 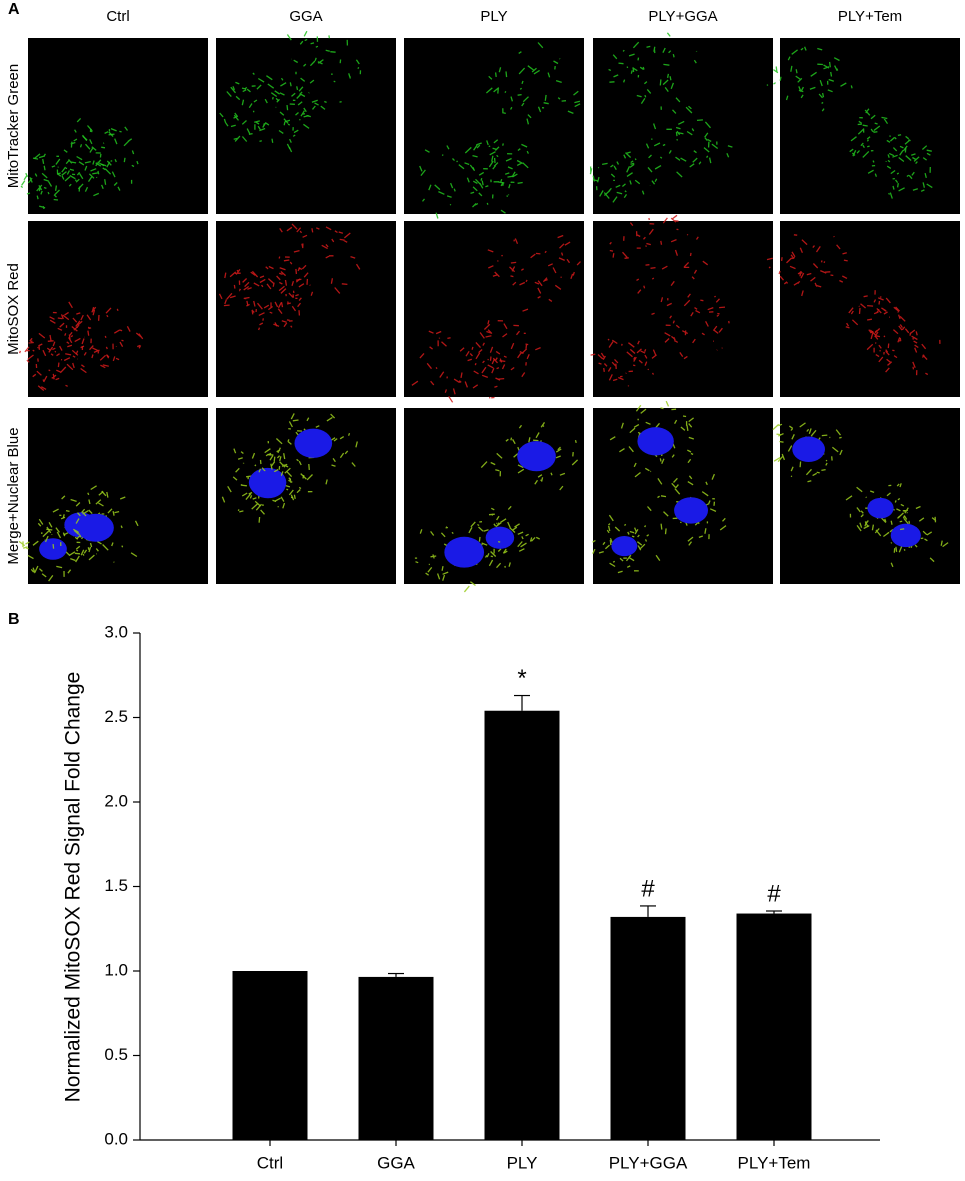 What do you see at coordinates (116, 885) in the screenshot?
I see `y-tick-label: 1.5` at bounding box center [116, 885].